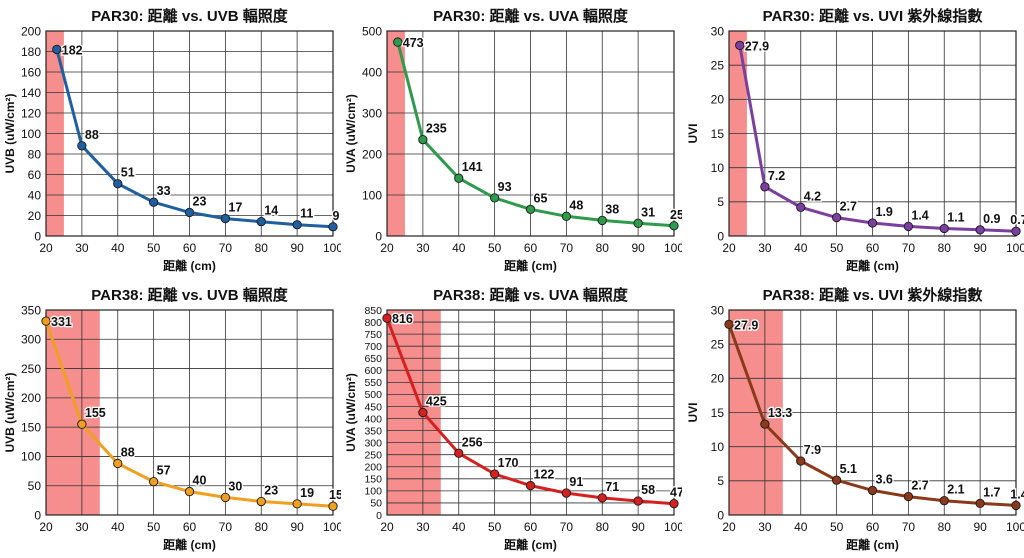 Image resolution: width=1024 pixels, height=558 pixels. Describe the element at coordinates (576, 482) in the screenshot. I see `data-label: 91` at that location.